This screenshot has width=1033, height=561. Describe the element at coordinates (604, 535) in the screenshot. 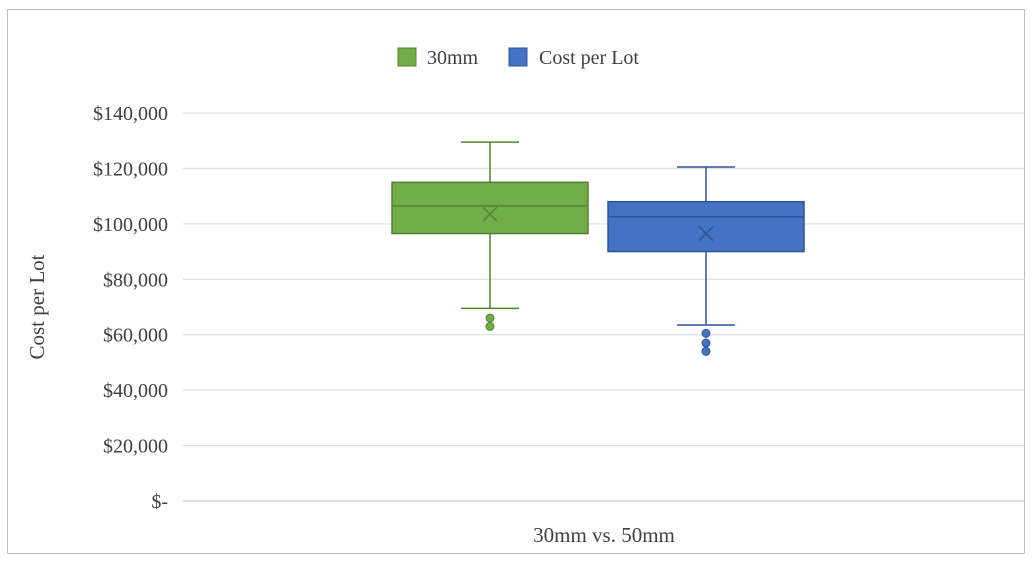

I see `x-axis-label: 30mm vs. 50mm` at that location.